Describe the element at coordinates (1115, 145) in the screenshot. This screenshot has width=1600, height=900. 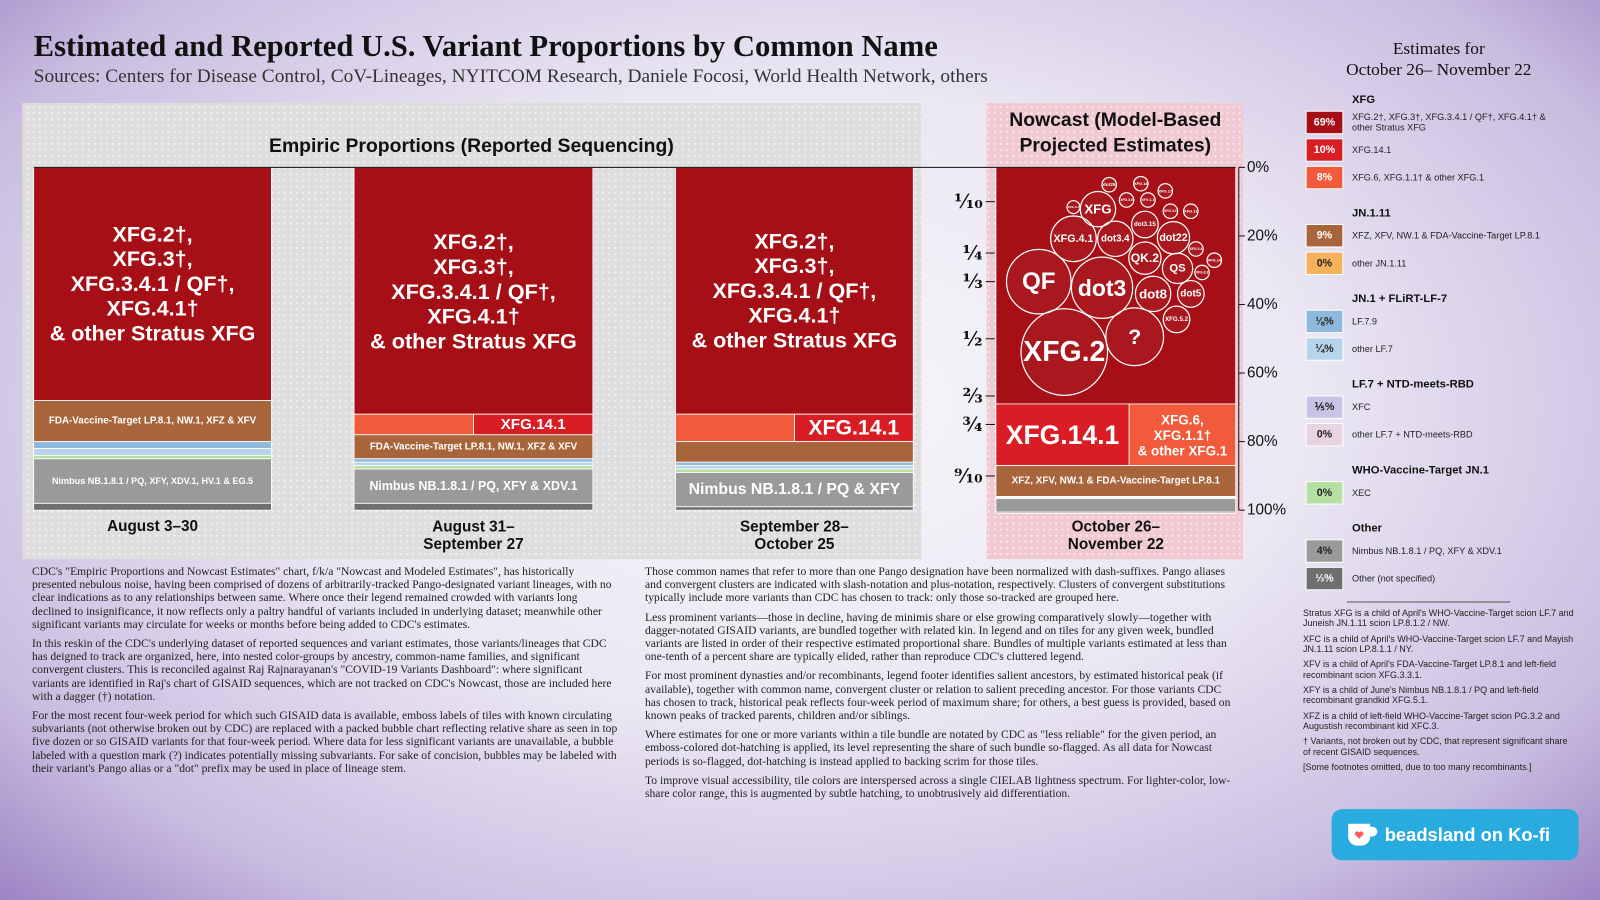
I see `text-line: Projected Estimates)` at that location.